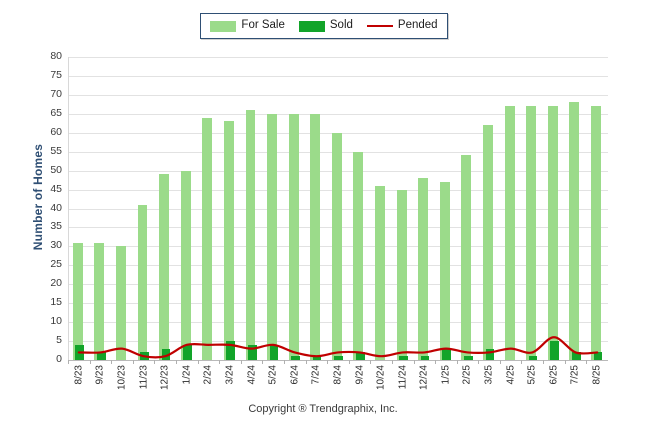  Describe the element at coordinates (38, 197) in the screenshot. I see `y-axis-title: Number of Homes` at that location.